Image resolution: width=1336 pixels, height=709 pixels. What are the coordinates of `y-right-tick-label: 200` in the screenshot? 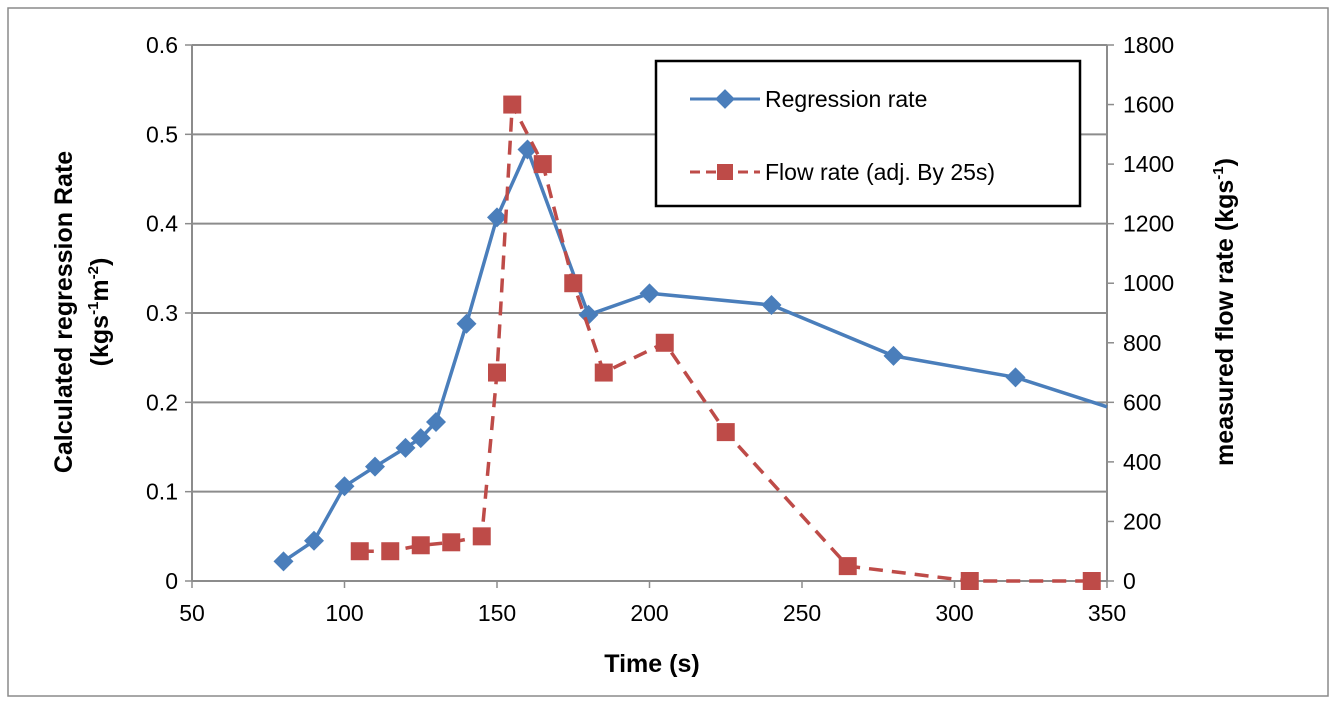 It's located at (1142, 521).